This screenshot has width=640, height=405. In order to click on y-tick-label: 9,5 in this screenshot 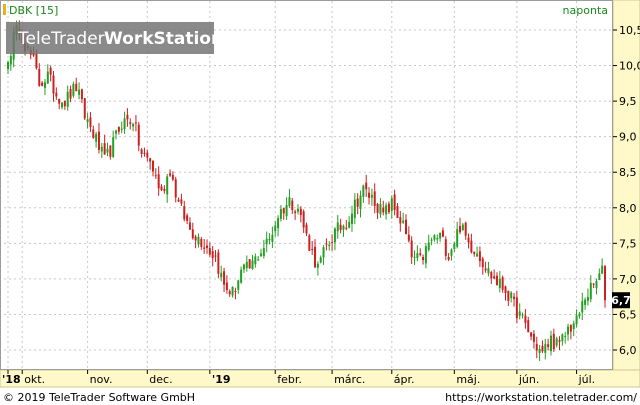, I will do `click(628, 101)`.